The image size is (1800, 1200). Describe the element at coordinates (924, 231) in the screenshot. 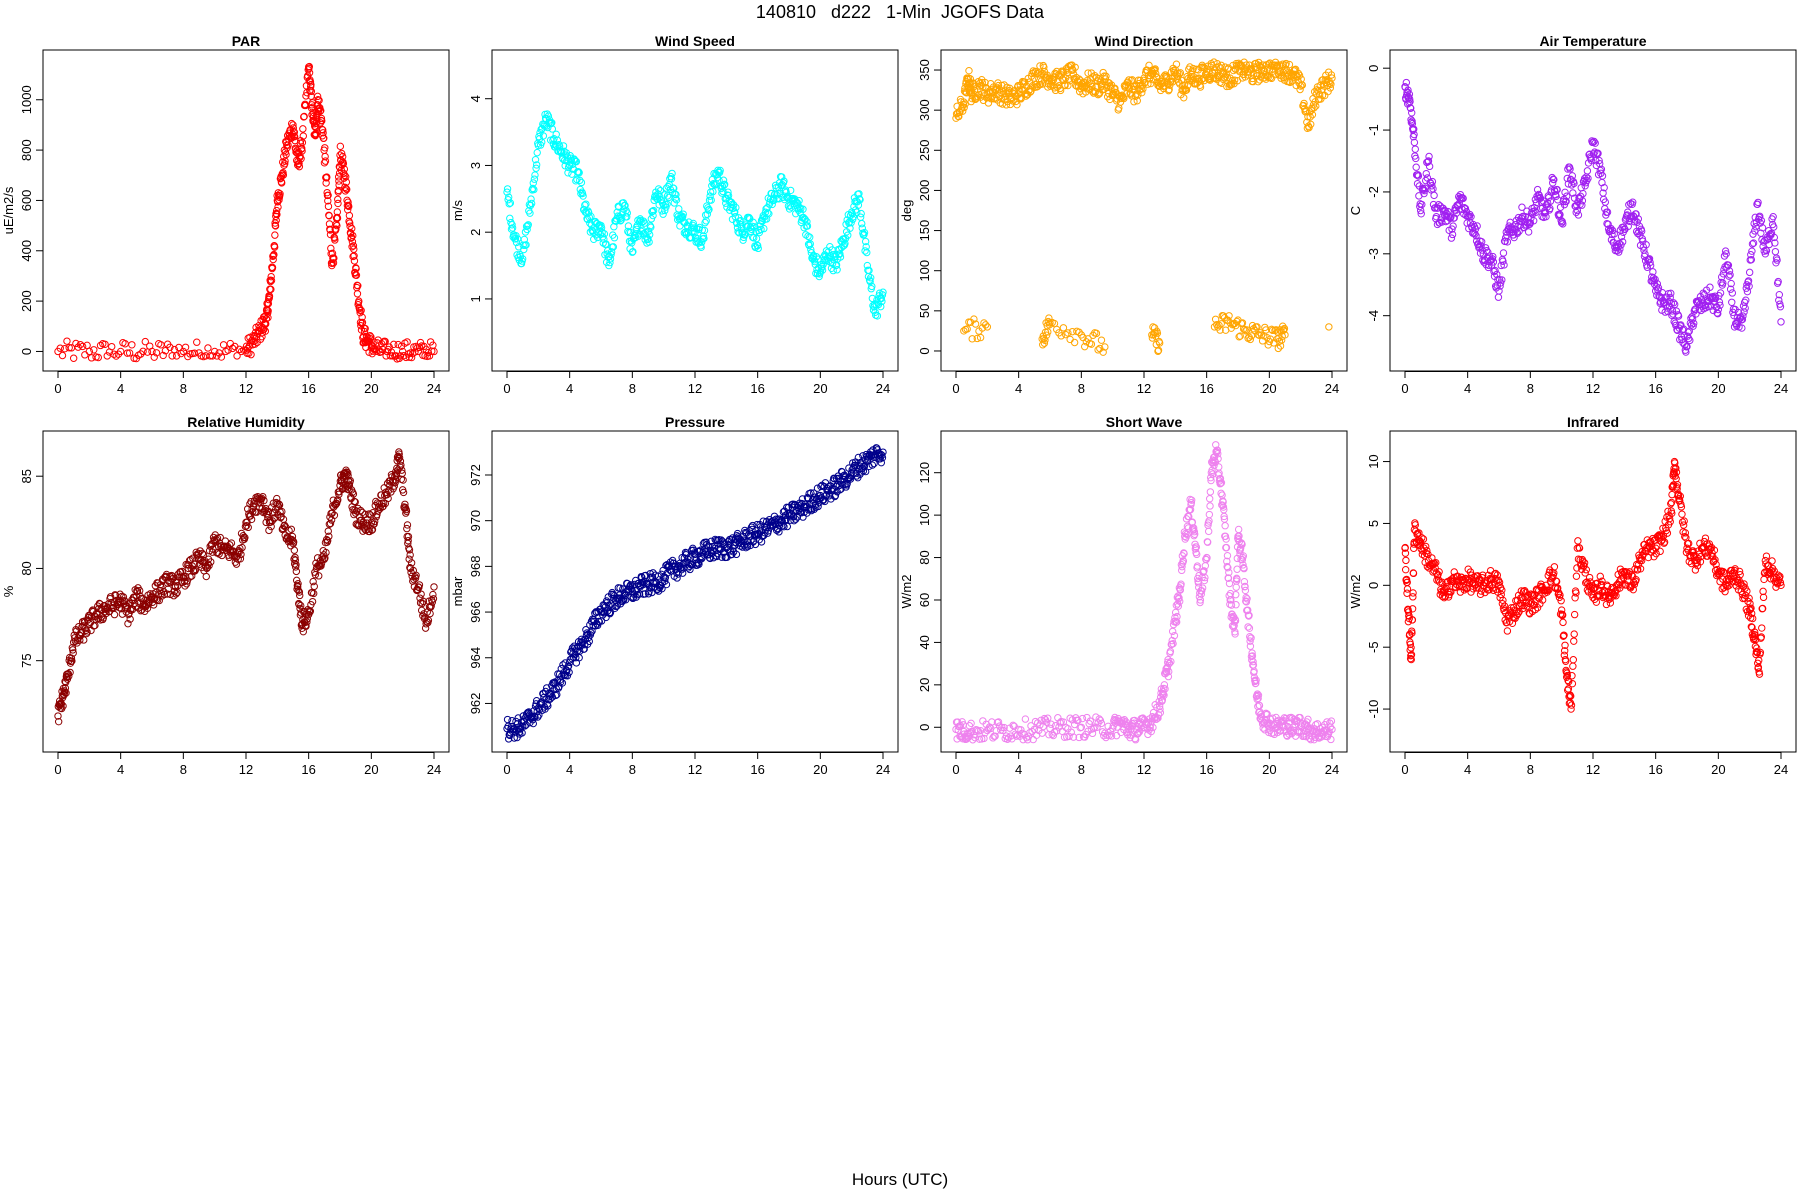

I see `y-tick-label: 150` at that location.